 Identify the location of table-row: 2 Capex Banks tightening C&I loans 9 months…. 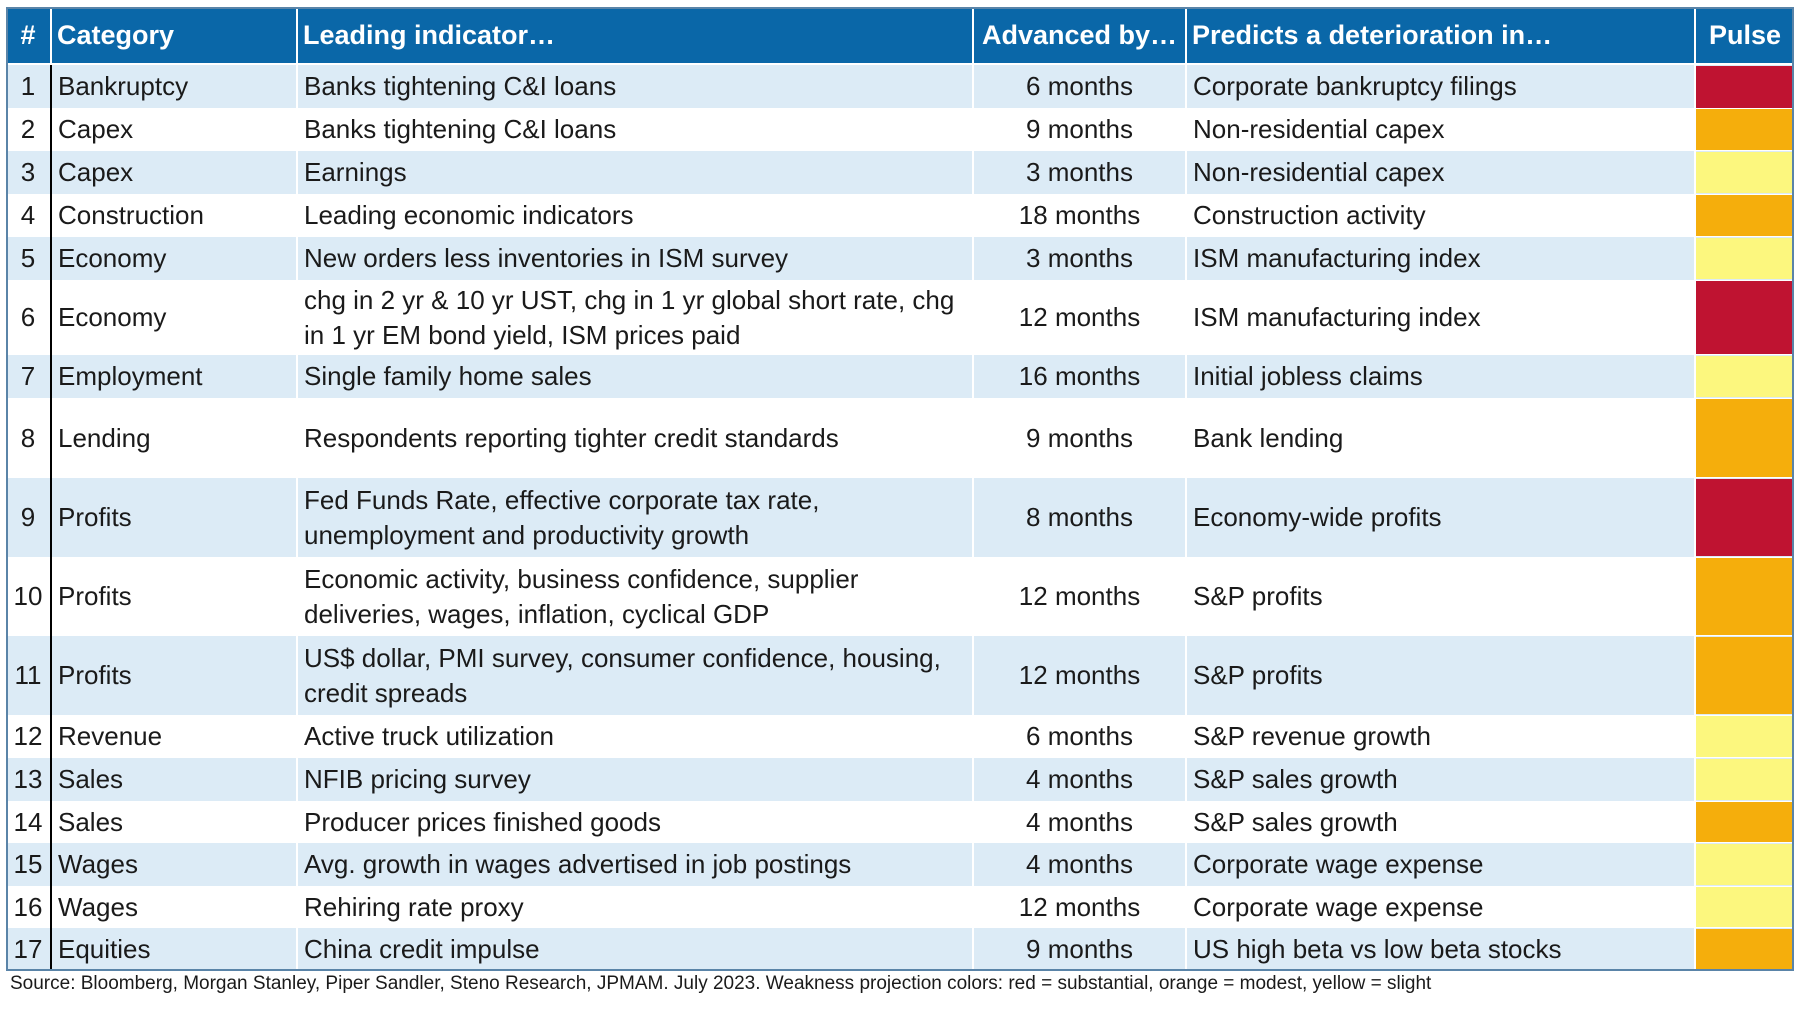
(900, 129).